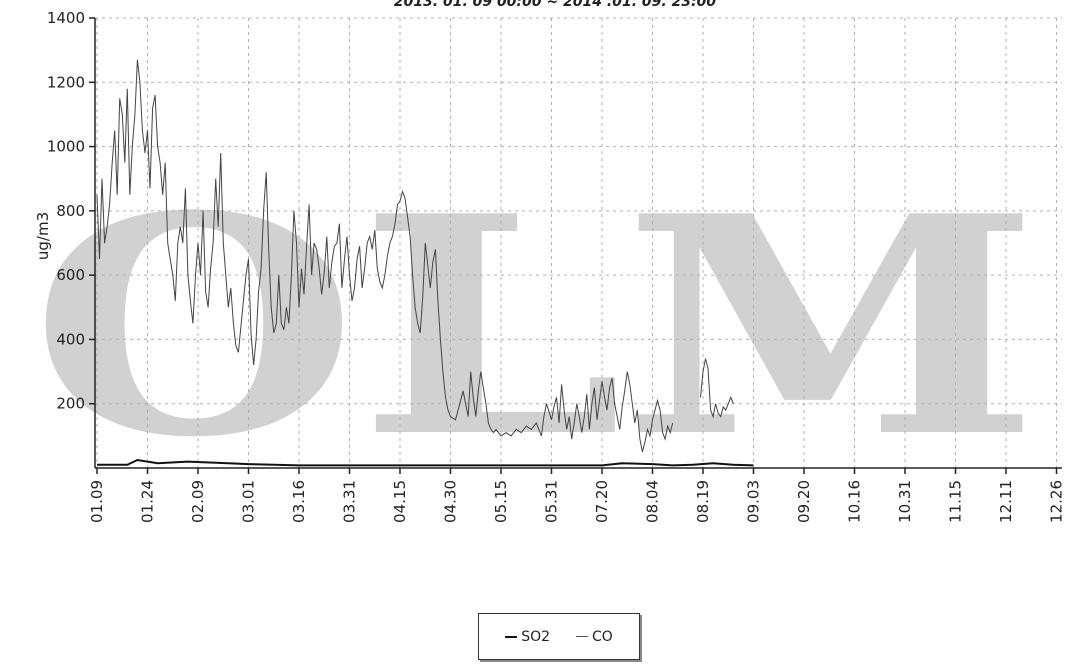  What do you see at coordinates (198, 501) in the screenshot?
I see `x-tick-label-2: 02.09` at bounding box center [198, 501].